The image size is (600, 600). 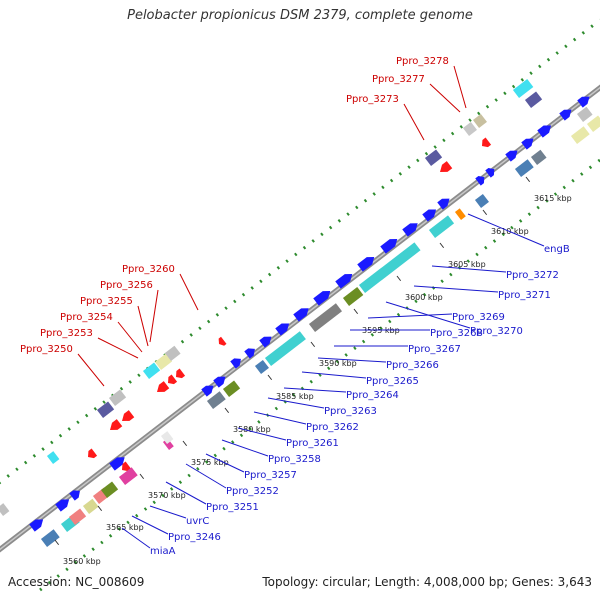 What do you see at coordinates (392, 381) in the screenshot?
I see `gene-label-forward: Ppro_3265` at bounding box center [392, 381].